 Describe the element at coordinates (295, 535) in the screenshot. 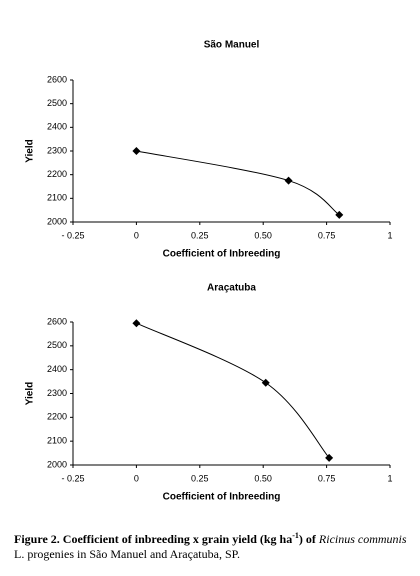

I see `caption-sup: -1` at that location.